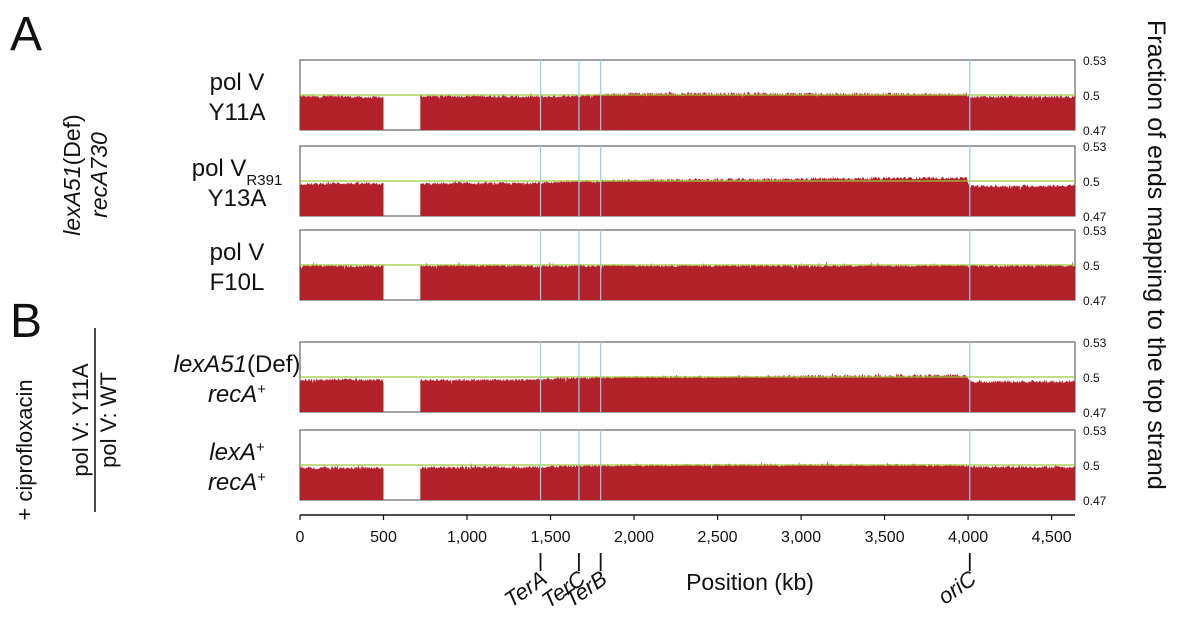 The width and height of the screenshot is (1177, 635). I want to click on series-label: lexA51(Def) recA+, so click(237, 379).